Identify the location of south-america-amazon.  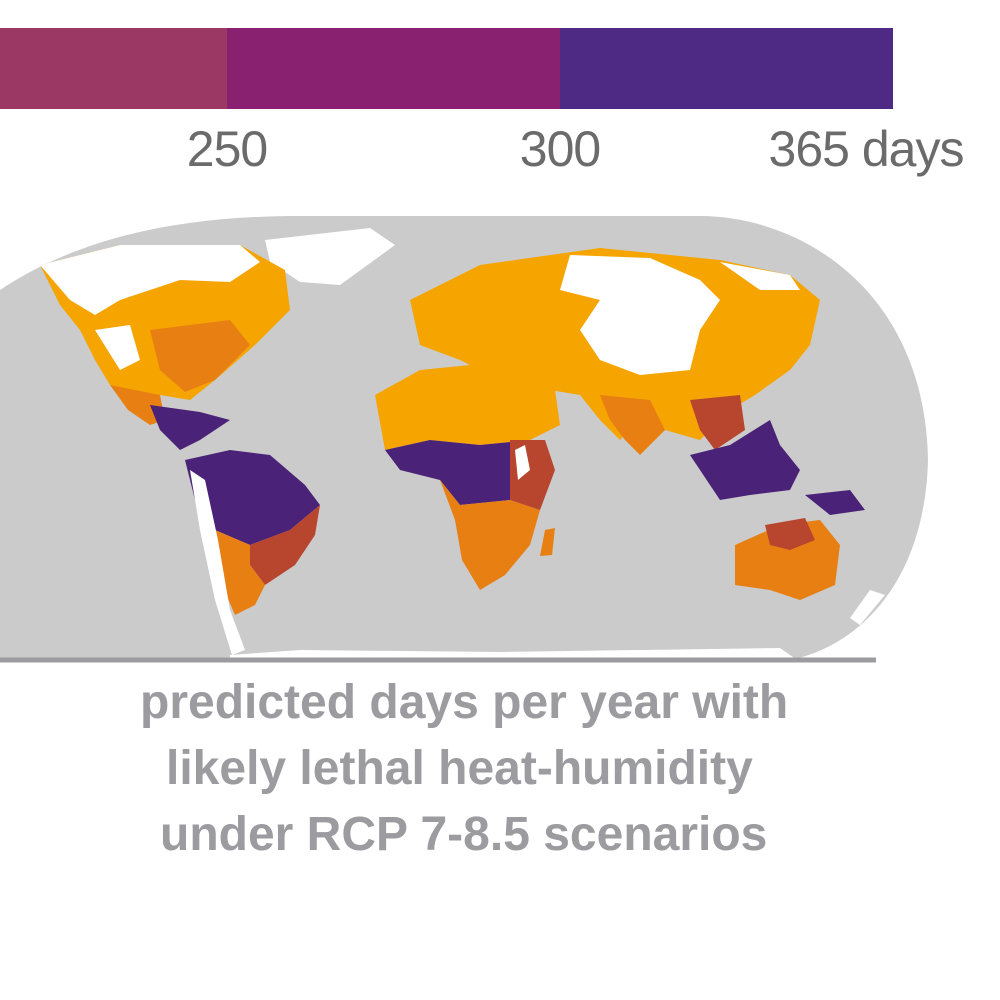
(252, 497).